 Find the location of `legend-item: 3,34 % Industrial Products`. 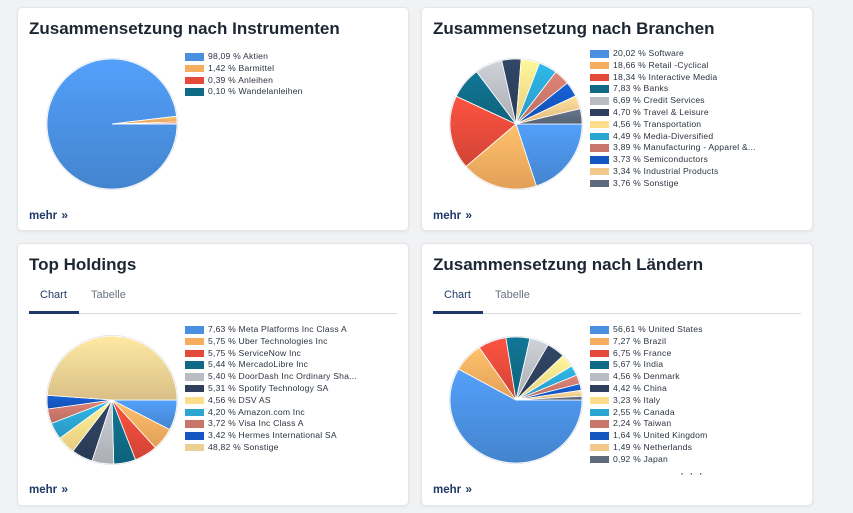

legend-item: 3,34 % Industrial Products is located at coordinates (673, 172).